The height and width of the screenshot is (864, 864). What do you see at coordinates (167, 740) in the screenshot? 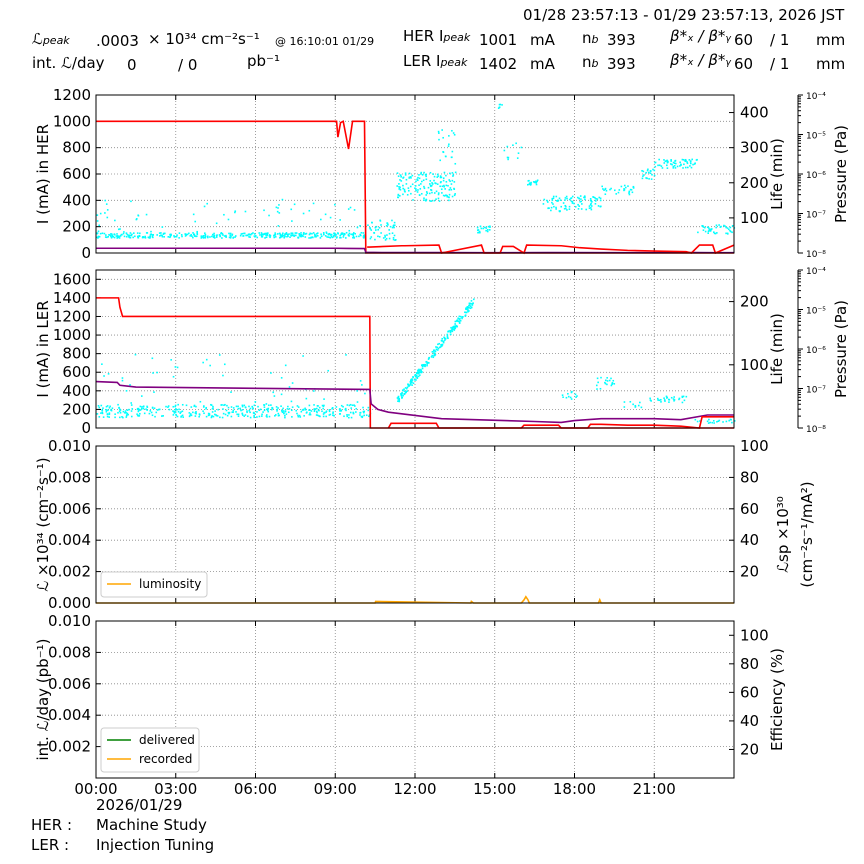
I see `int-legend-label-delivered: delivered` at bounding box center [167, 740].